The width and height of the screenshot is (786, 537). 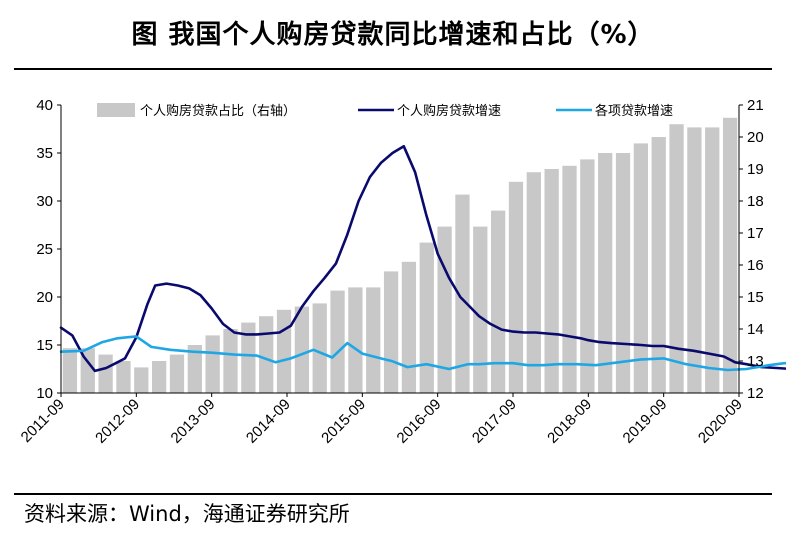 I want to click on y-right-tick-label: 12, so click(x=755, y=393).